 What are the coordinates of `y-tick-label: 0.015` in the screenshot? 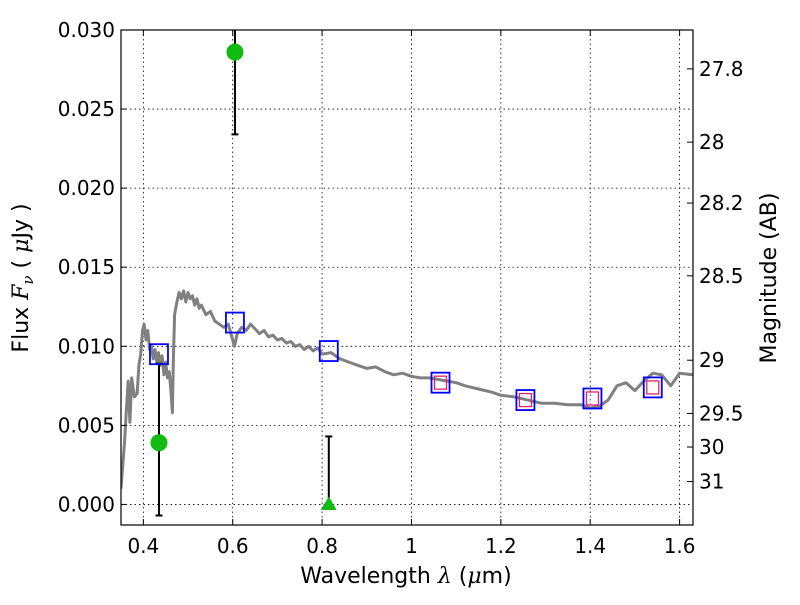 It's located at (86, 267).